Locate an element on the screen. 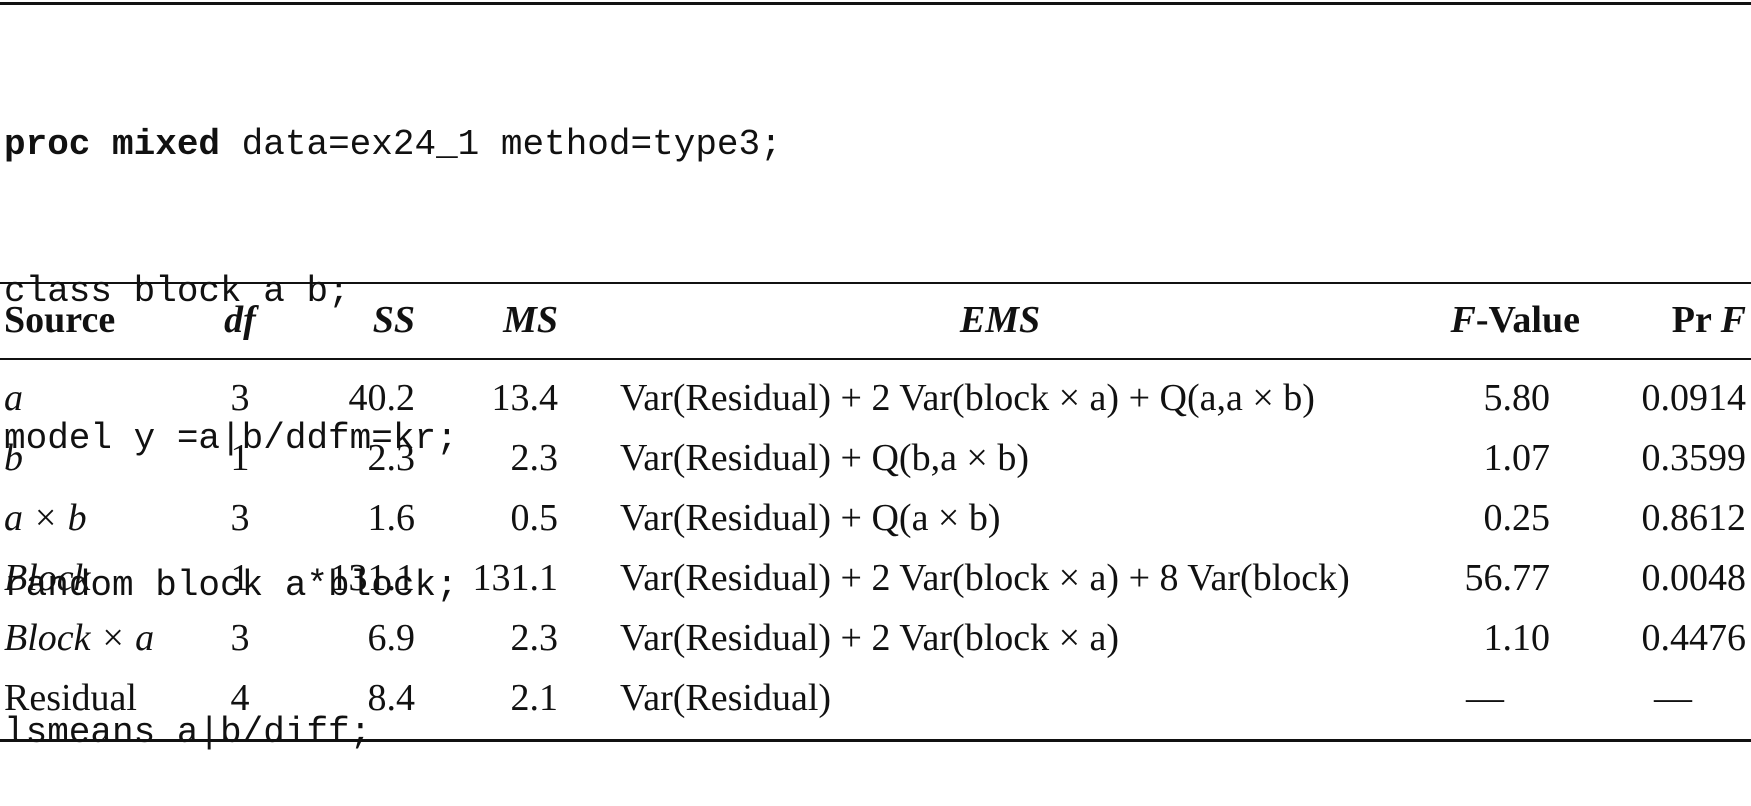  row-source: a × b is located at coordinates (45, 518).